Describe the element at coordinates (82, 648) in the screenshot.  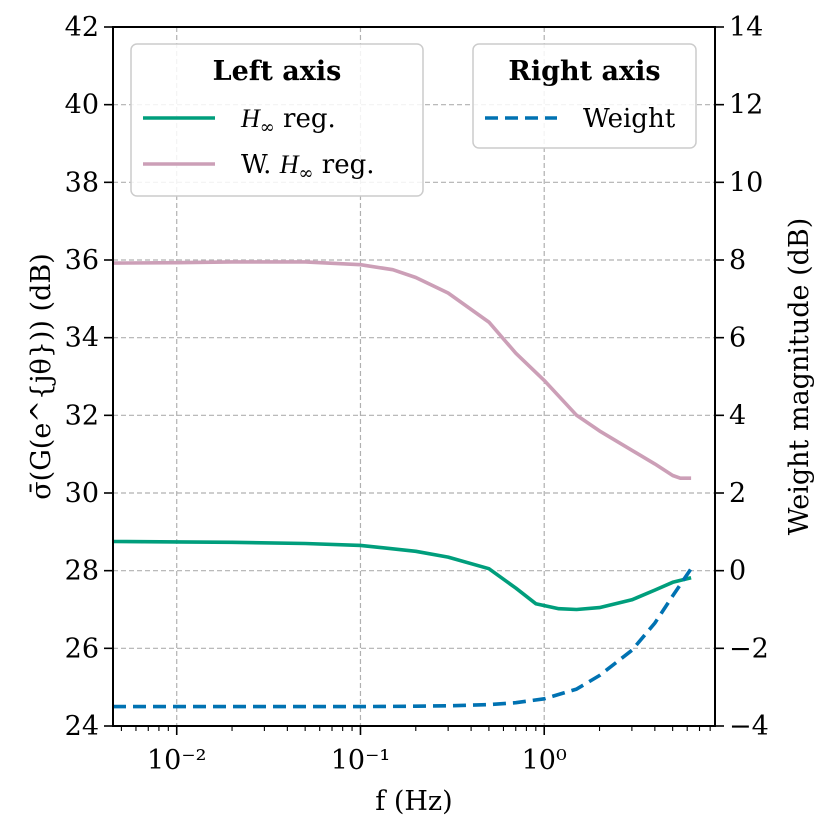
I see `y-tick-label-left: 26` at that location.